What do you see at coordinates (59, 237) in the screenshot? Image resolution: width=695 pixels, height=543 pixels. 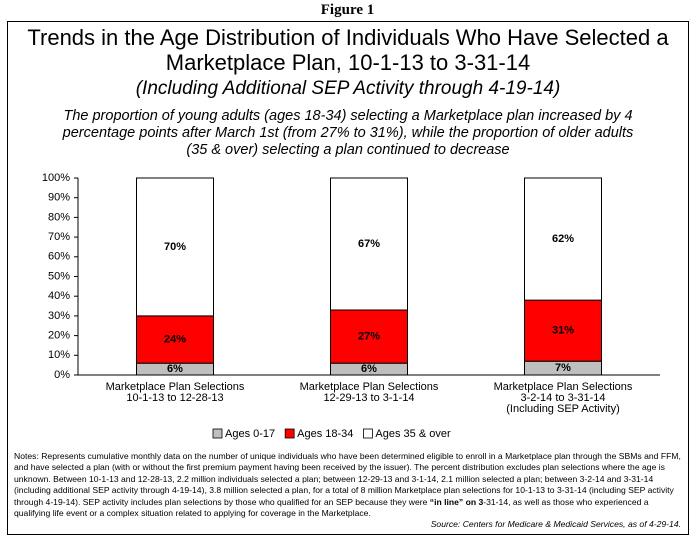 I see `y-tick-label: 70%` at bounding box center [59, 237].